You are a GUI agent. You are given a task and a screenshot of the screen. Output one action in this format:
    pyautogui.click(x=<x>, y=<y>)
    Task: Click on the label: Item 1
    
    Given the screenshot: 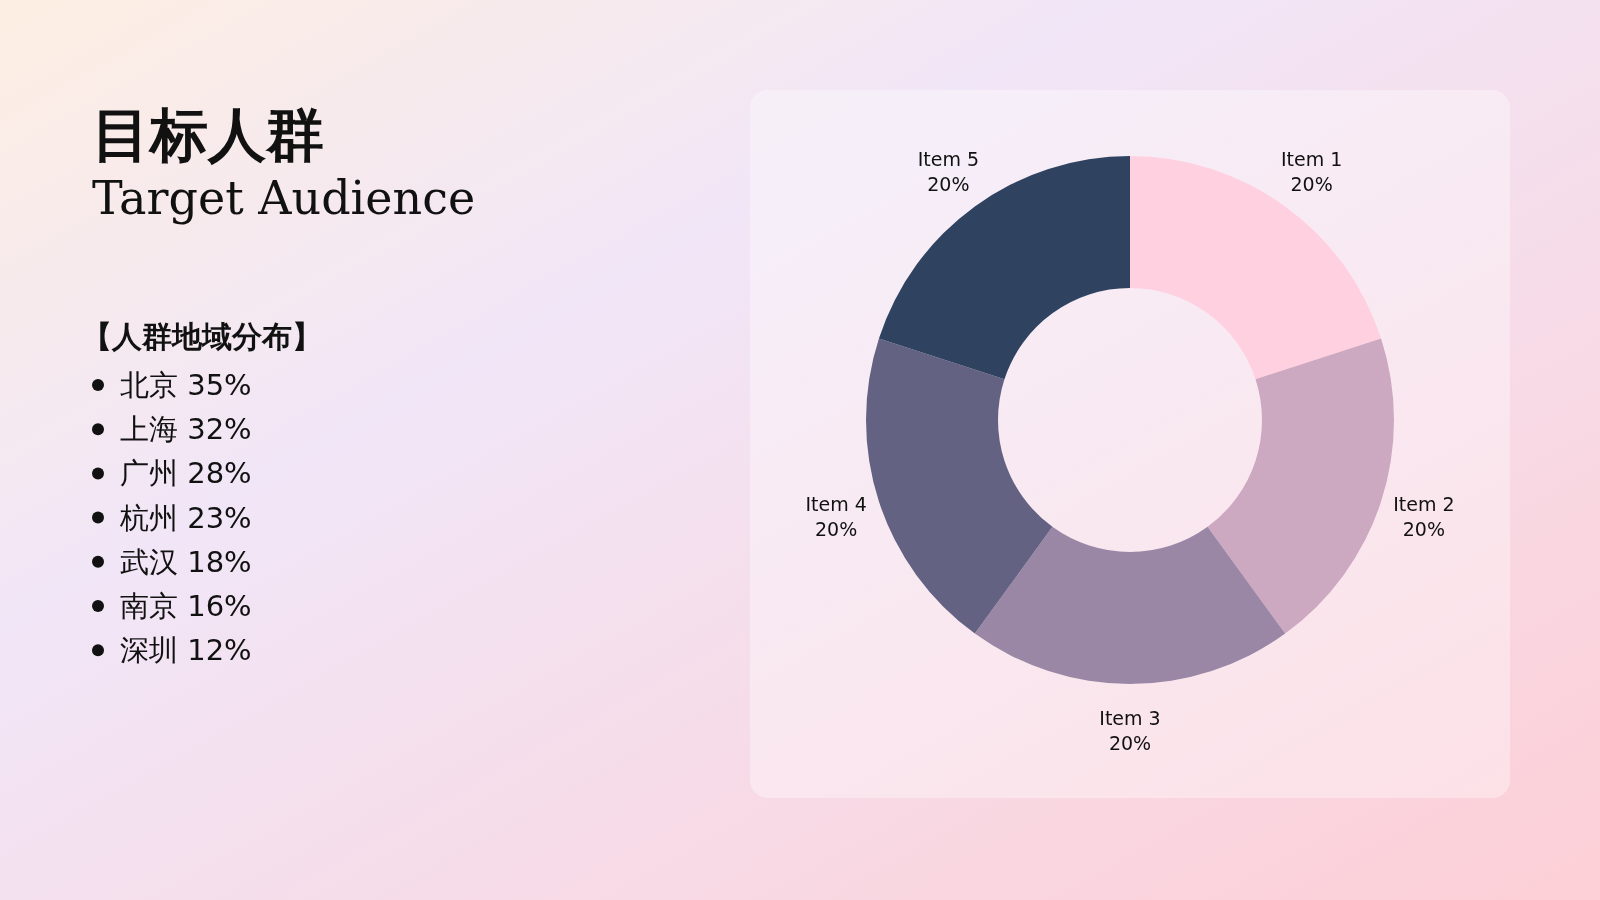 What is the action you would take?
    pyautogui.click(x=1311, y=159)
    